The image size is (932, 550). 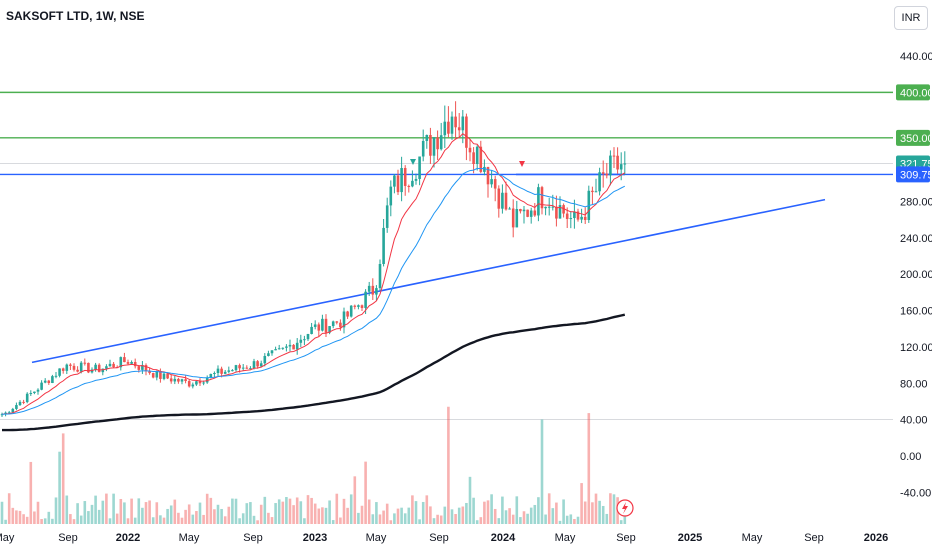 I want to click on x-tick-label: 2022, so click(x=128, y=538).